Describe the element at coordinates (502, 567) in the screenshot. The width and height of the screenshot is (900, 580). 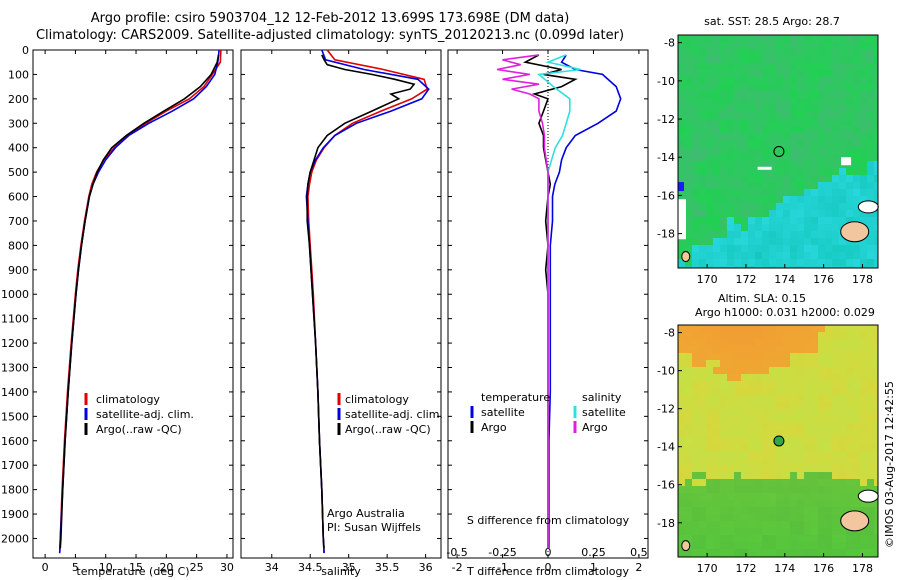
I see `x-tick-label: -1` at that location.